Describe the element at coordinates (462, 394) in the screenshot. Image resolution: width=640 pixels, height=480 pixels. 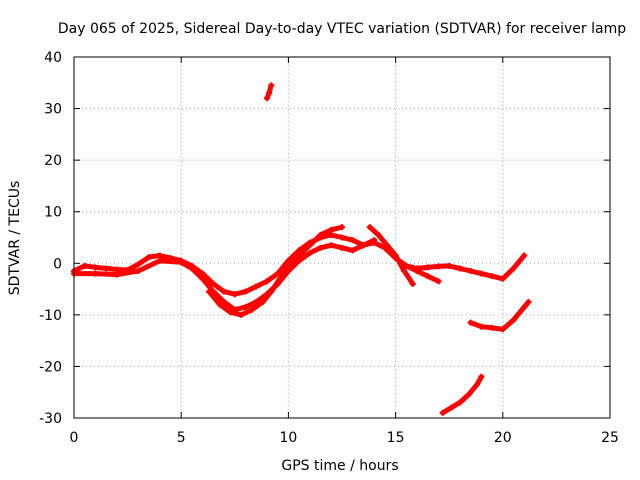
I see `series-track-h` at that location.